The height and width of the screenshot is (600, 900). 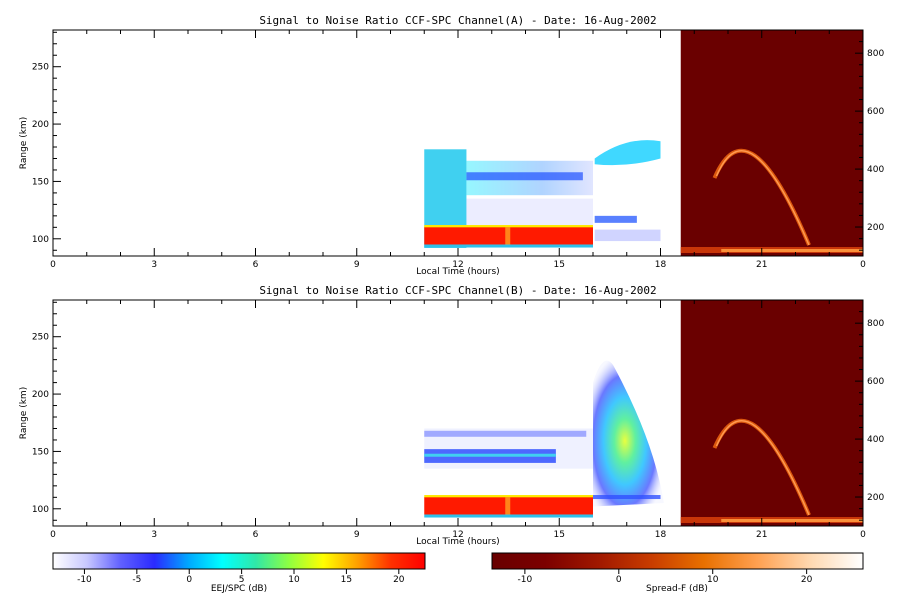 What do you see at coordinates (457, 542) in the screenshot?
I see `panel-b-xlabel: Local Time (hours)` at bounding box center [457, 542].